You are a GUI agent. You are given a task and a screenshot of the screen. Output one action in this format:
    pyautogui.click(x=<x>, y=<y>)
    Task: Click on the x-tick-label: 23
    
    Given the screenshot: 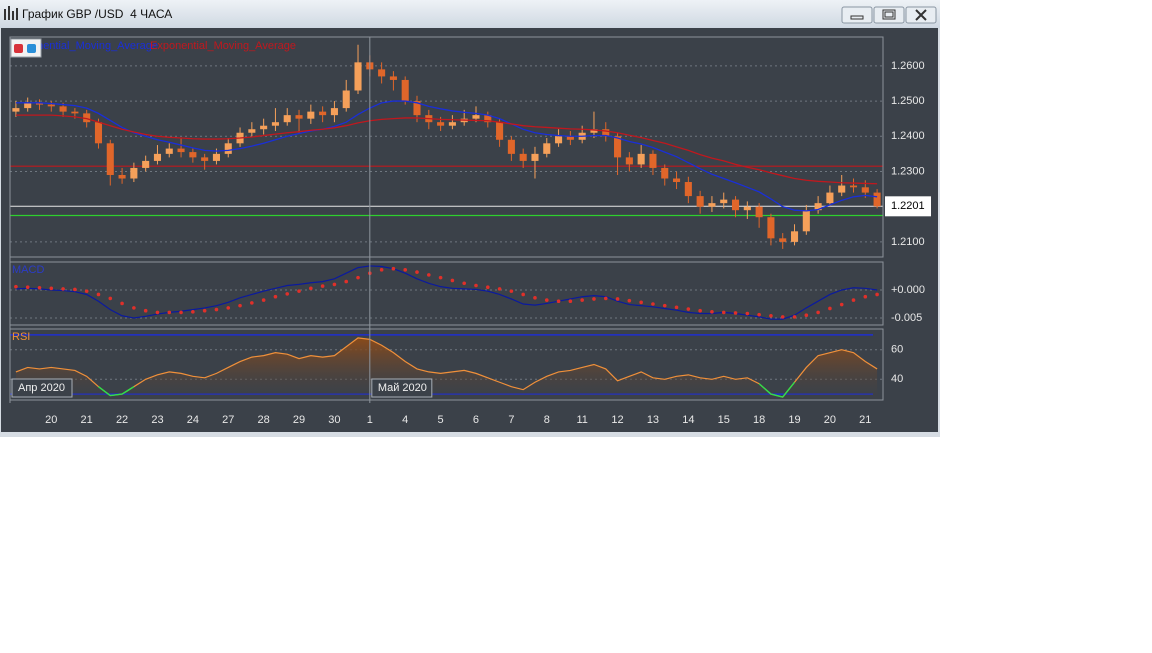 What is the action you would take?
    pyautogui.click(x=157, y=420)
    